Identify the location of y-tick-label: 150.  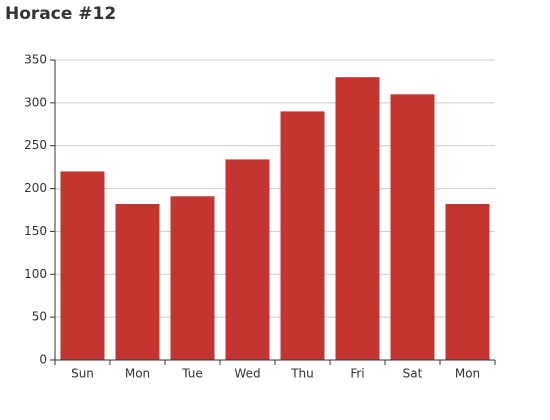
(35, 231).